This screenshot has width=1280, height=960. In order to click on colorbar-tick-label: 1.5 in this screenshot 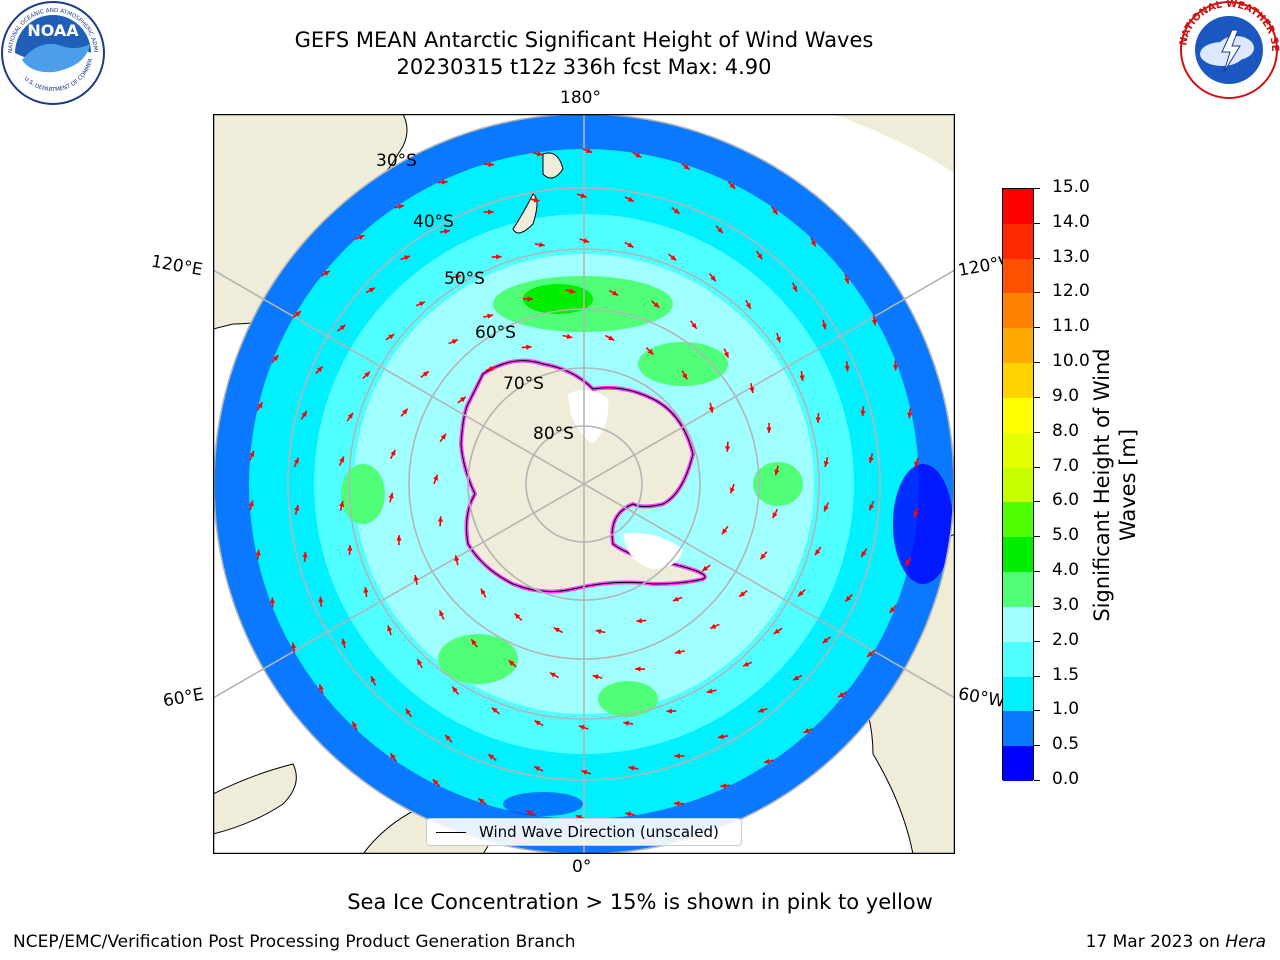, I will do `click(1066, 674)`.